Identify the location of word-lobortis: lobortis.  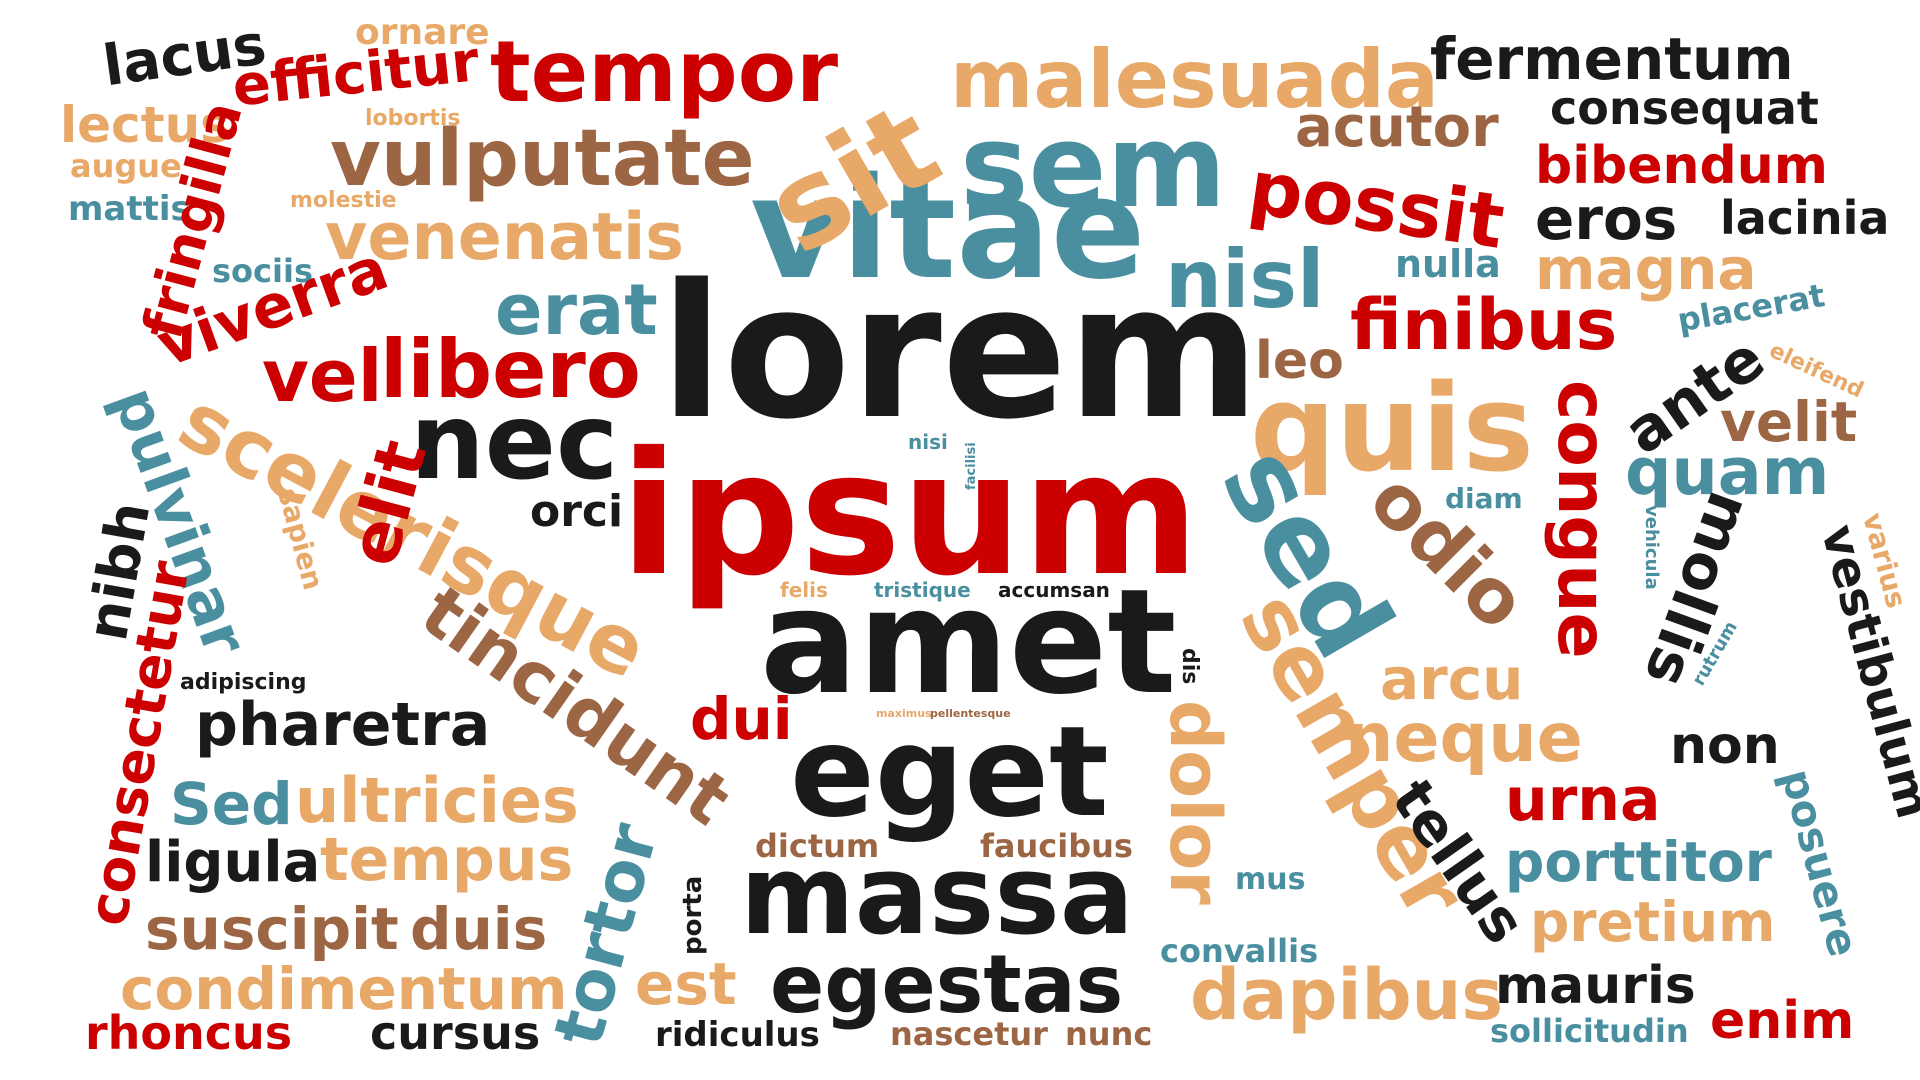
(413, 118).